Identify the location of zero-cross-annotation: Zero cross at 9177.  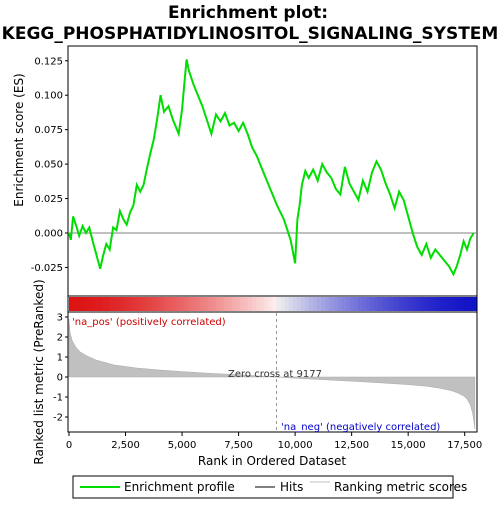
(275, 374).